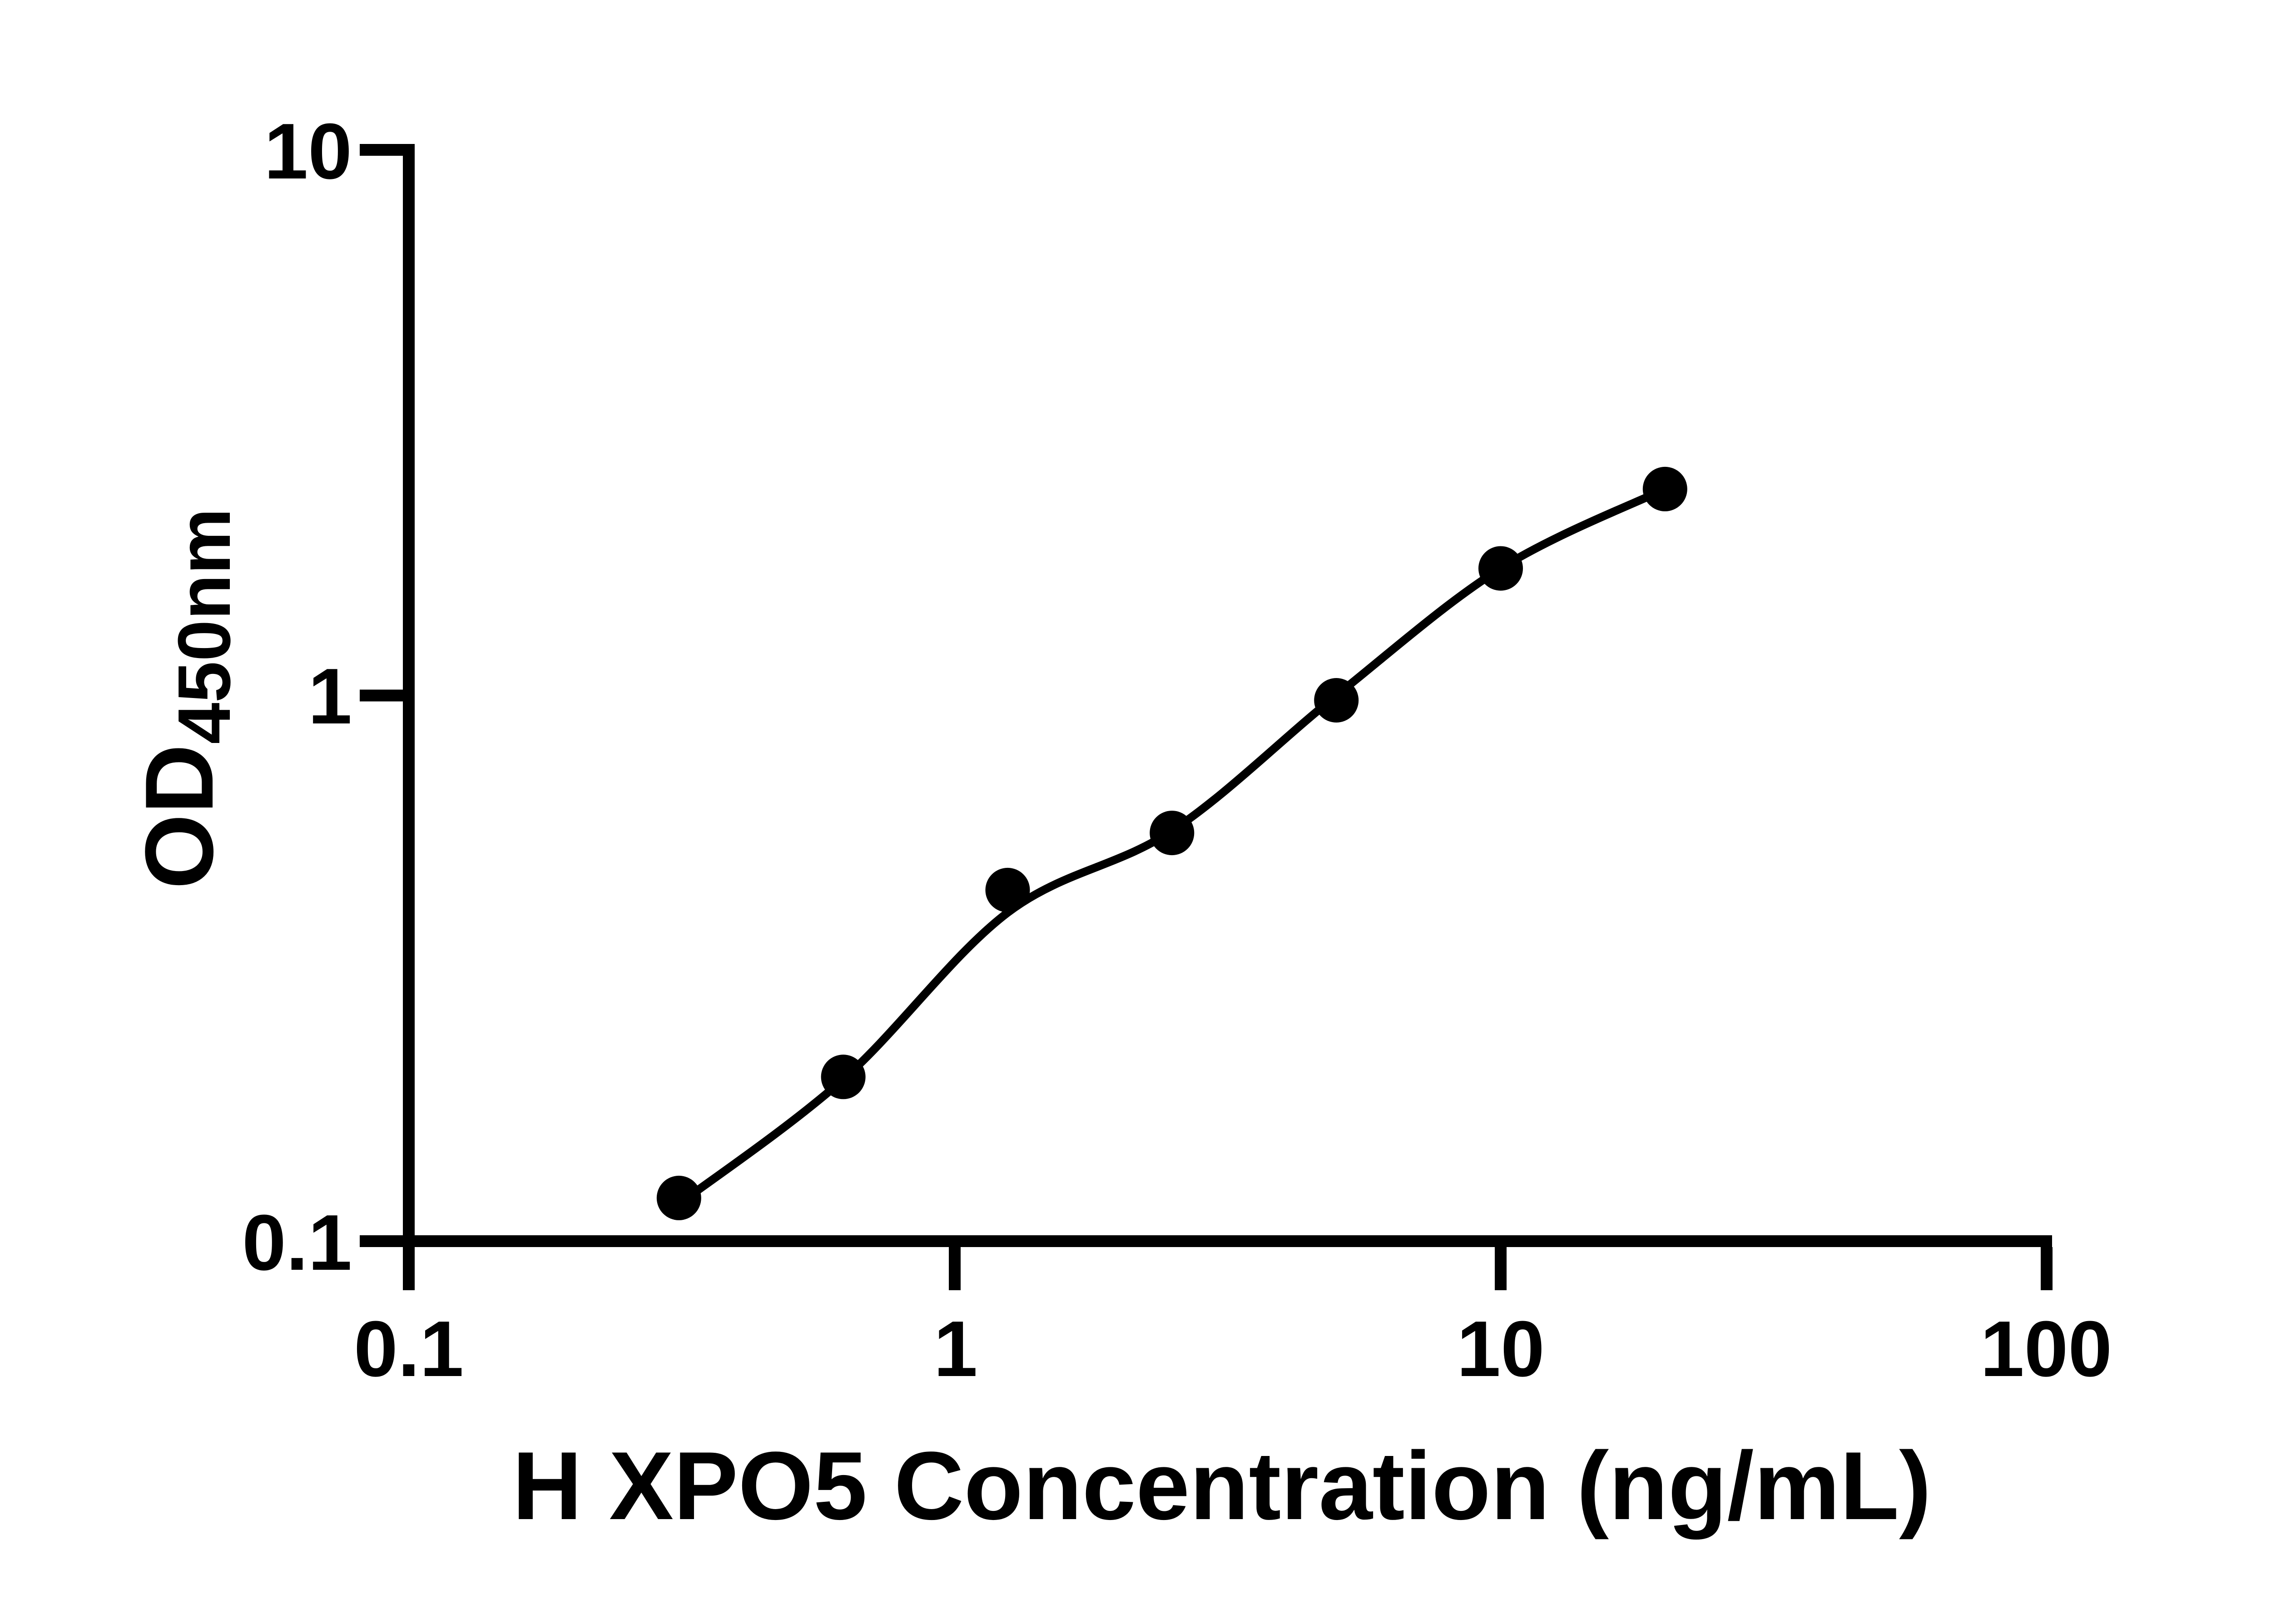 Image resolution: width=2271 pixels, height=1624 pixels. What do you see at coordinates (409, 1348) in the screenshot?
I see `x-tick-label: 0.1` at bounding box center [409, 1348].